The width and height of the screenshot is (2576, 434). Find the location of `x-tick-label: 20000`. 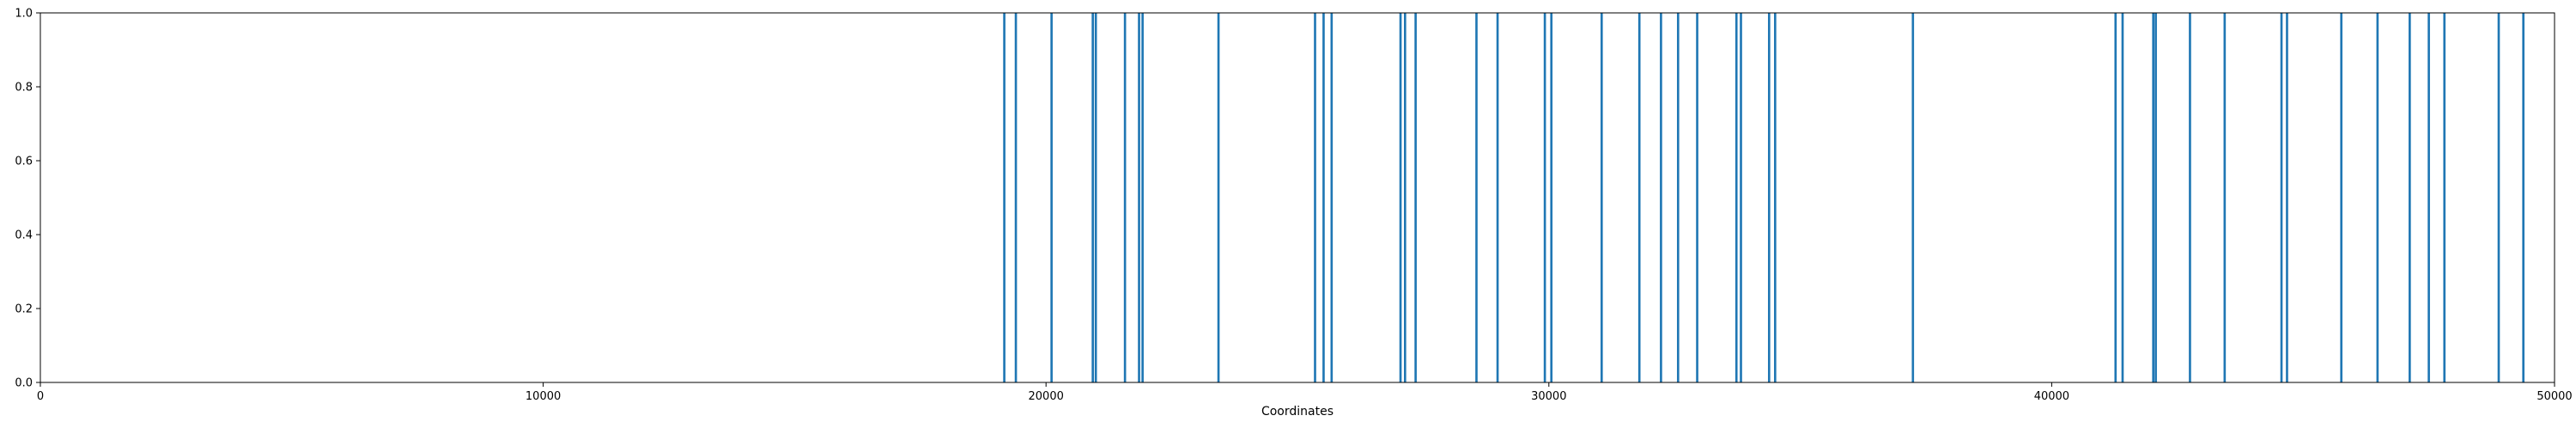

x-tick-label: 20000 is located at coordinates (1046, 396).